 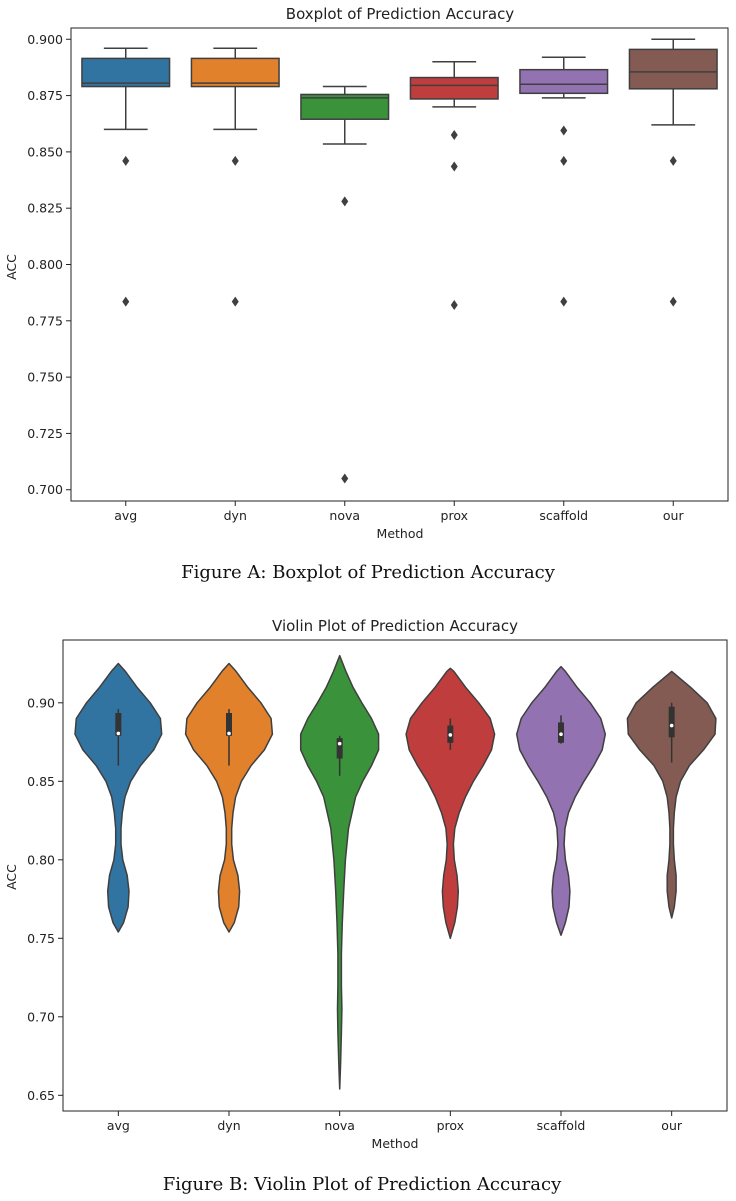 What do you see at coordinates (228, 1125) in the screenshot?
I see `violin-x-tick-label-dyn: dyn` at bounding box center [228, 1125].